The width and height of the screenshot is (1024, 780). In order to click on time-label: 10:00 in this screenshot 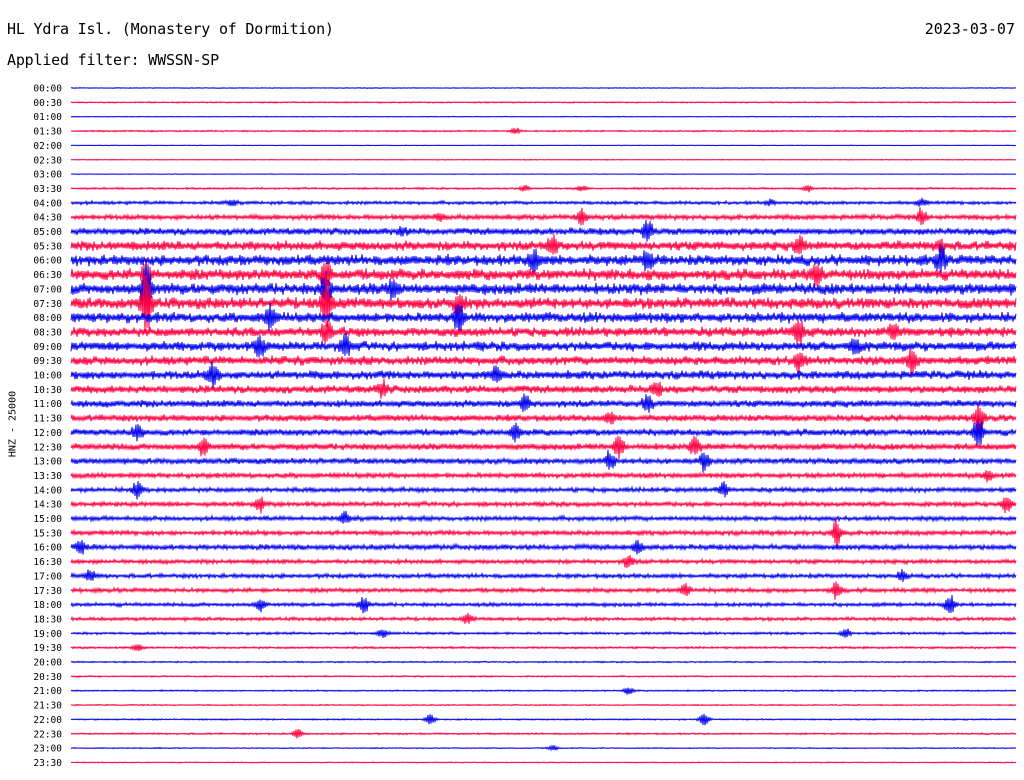, I will do `click(47, 376)`.